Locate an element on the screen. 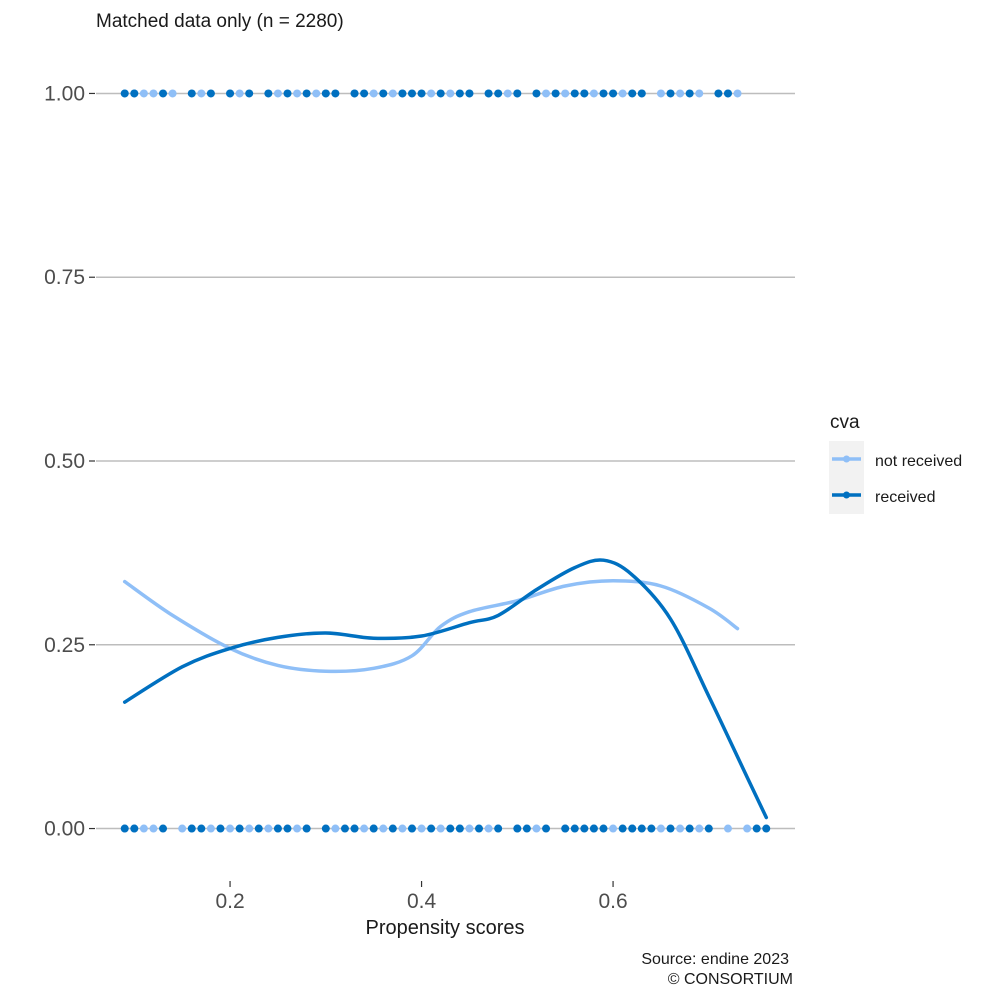 The width and height of the screenshot is (999, 999). caption-copyright: © CONSORTIUM is located at coordinates (730, 979).